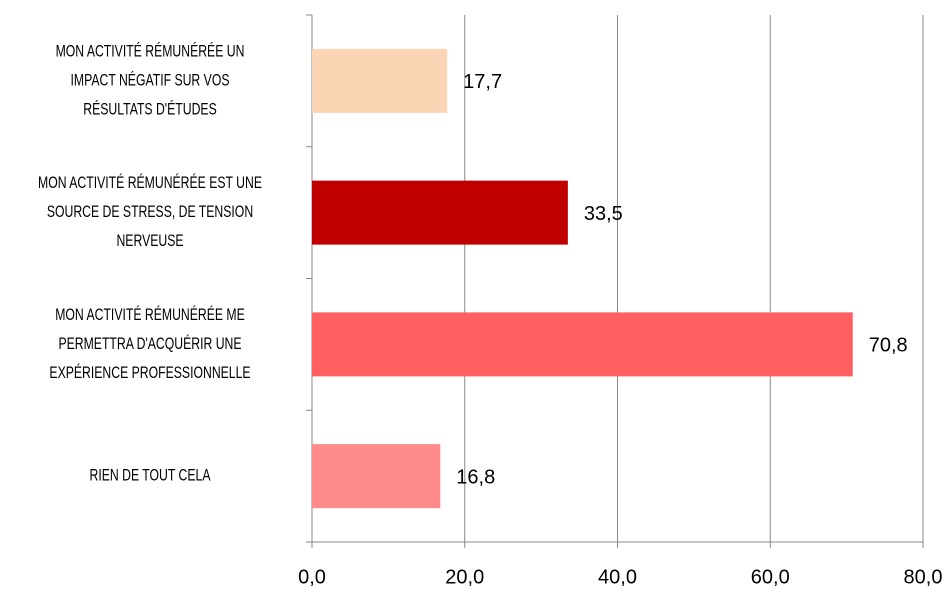 The image size is (950, 589). I want to click on x-tick-label: 0,0, so click(312, 577).